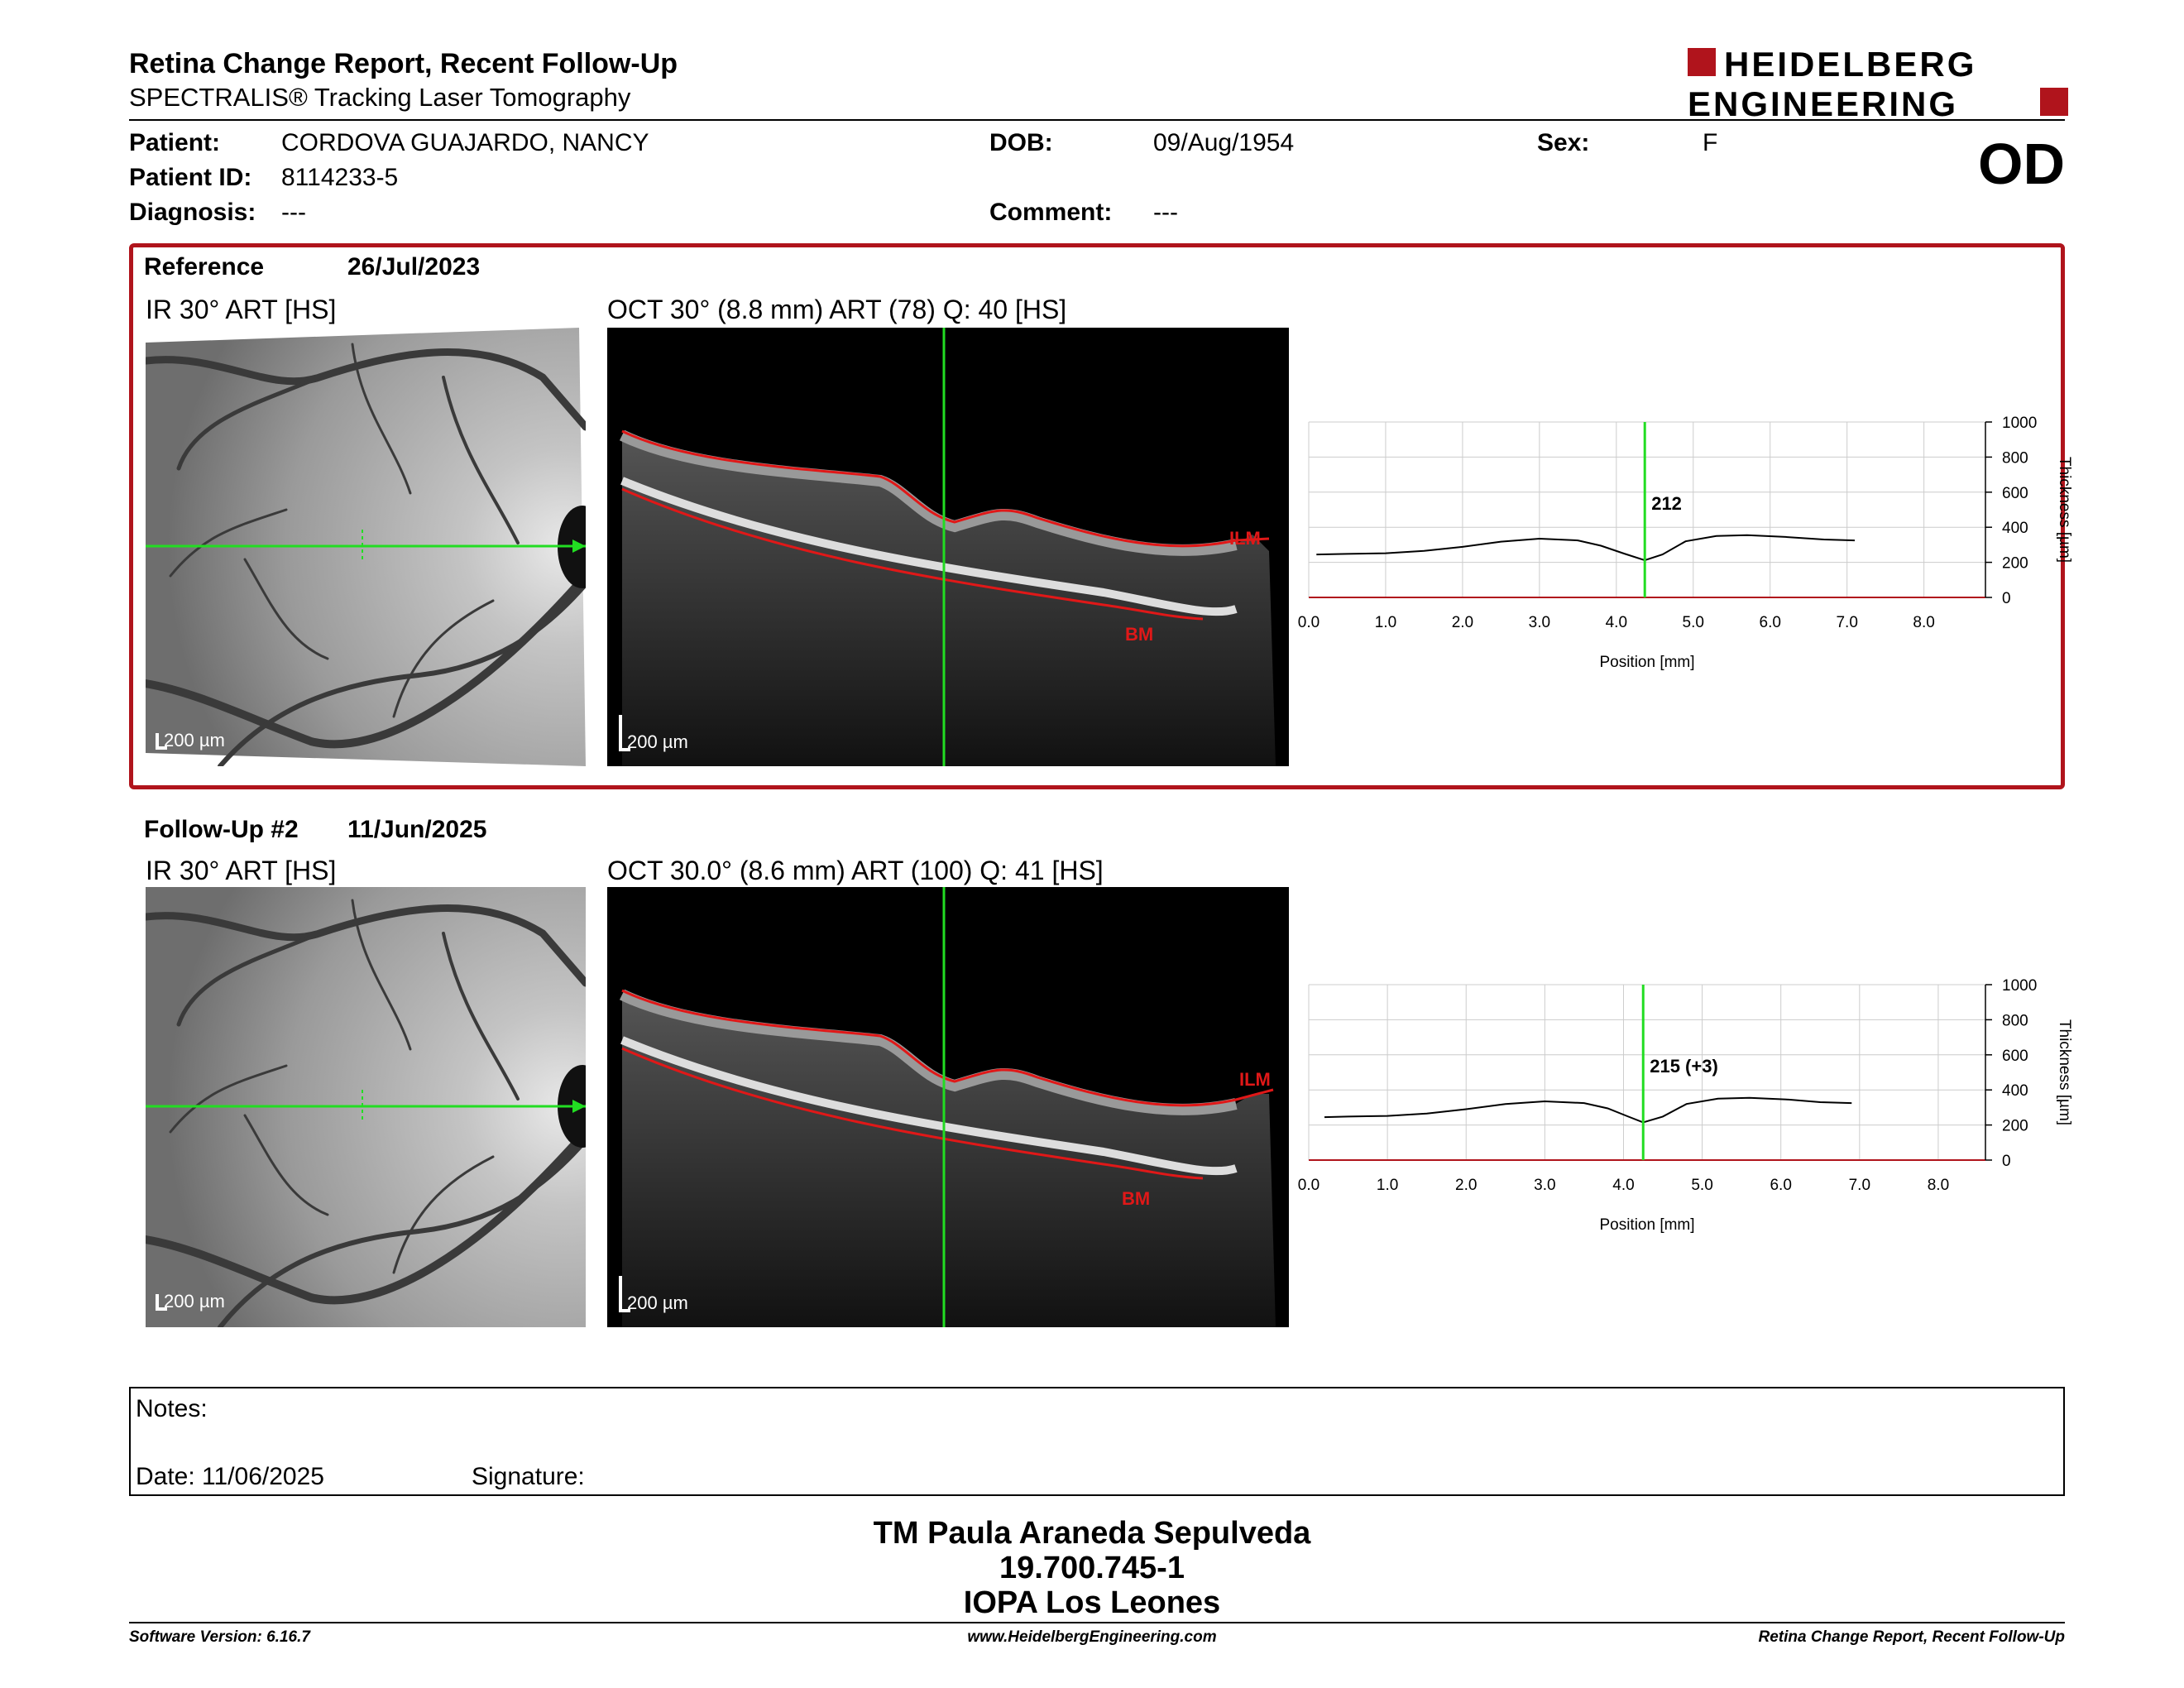 Image resolution: width=2184 pixels, height=1688 pixels. Describe the element at coordinates (653, 734) in the screenshot. I see `reference-oct-scale: 200 µm` at that location.